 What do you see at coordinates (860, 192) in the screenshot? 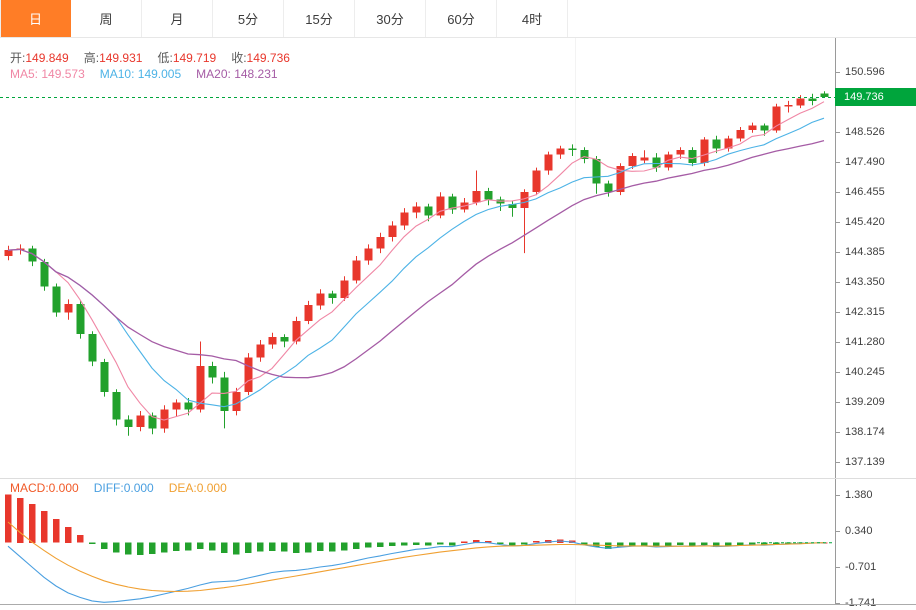
I see `price-axis-label: 146.455` at bounding box center [860, 192].